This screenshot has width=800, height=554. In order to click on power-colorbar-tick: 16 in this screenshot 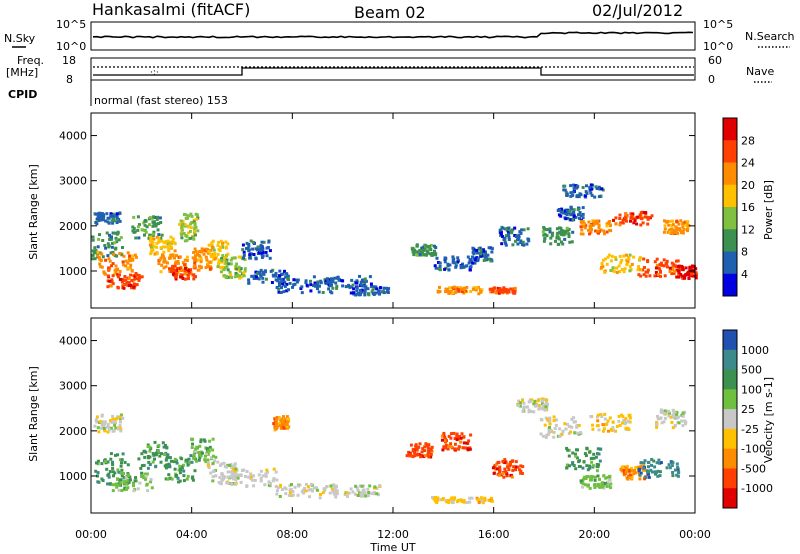, I will do `click(748, 207)`.